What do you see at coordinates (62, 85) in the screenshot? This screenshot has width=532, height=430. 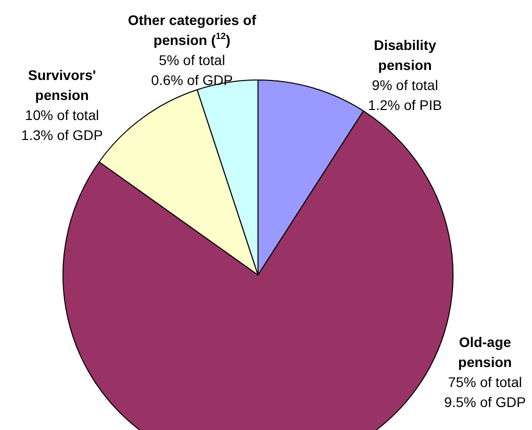 I see `slice-label: Survivors' pension` at bounding box center [62, 85].